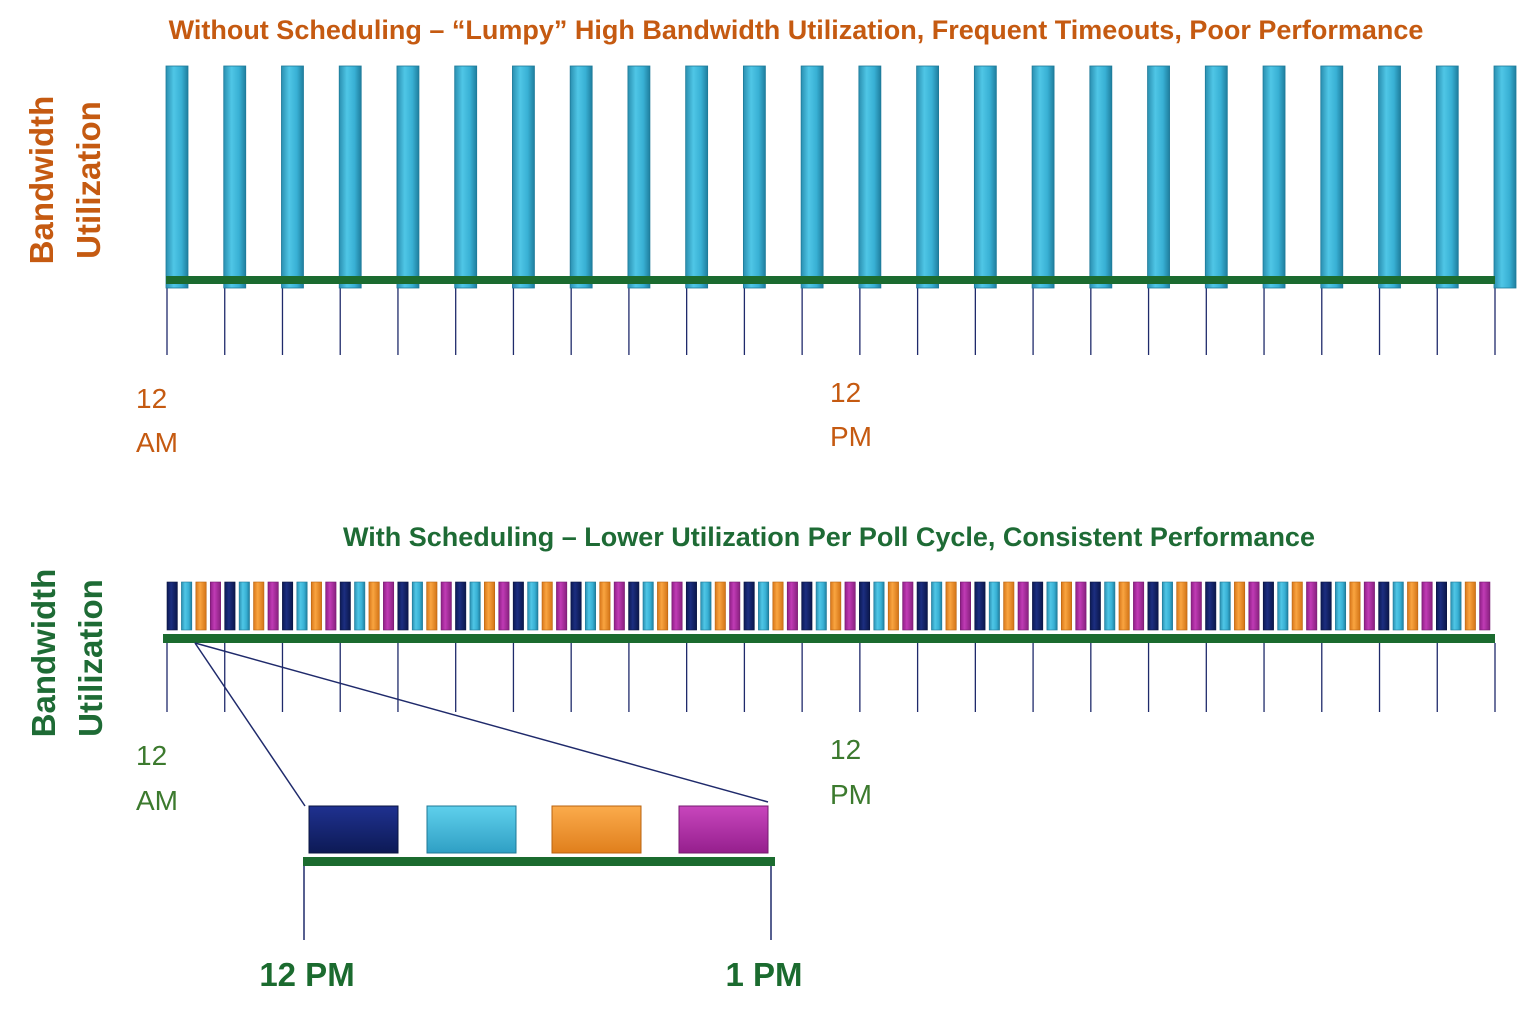  What do you see at coordinates (151, 755) in the screenshot?
I see `bottom-tick-label-start-line1: 12` at bounding box center [151, 755].